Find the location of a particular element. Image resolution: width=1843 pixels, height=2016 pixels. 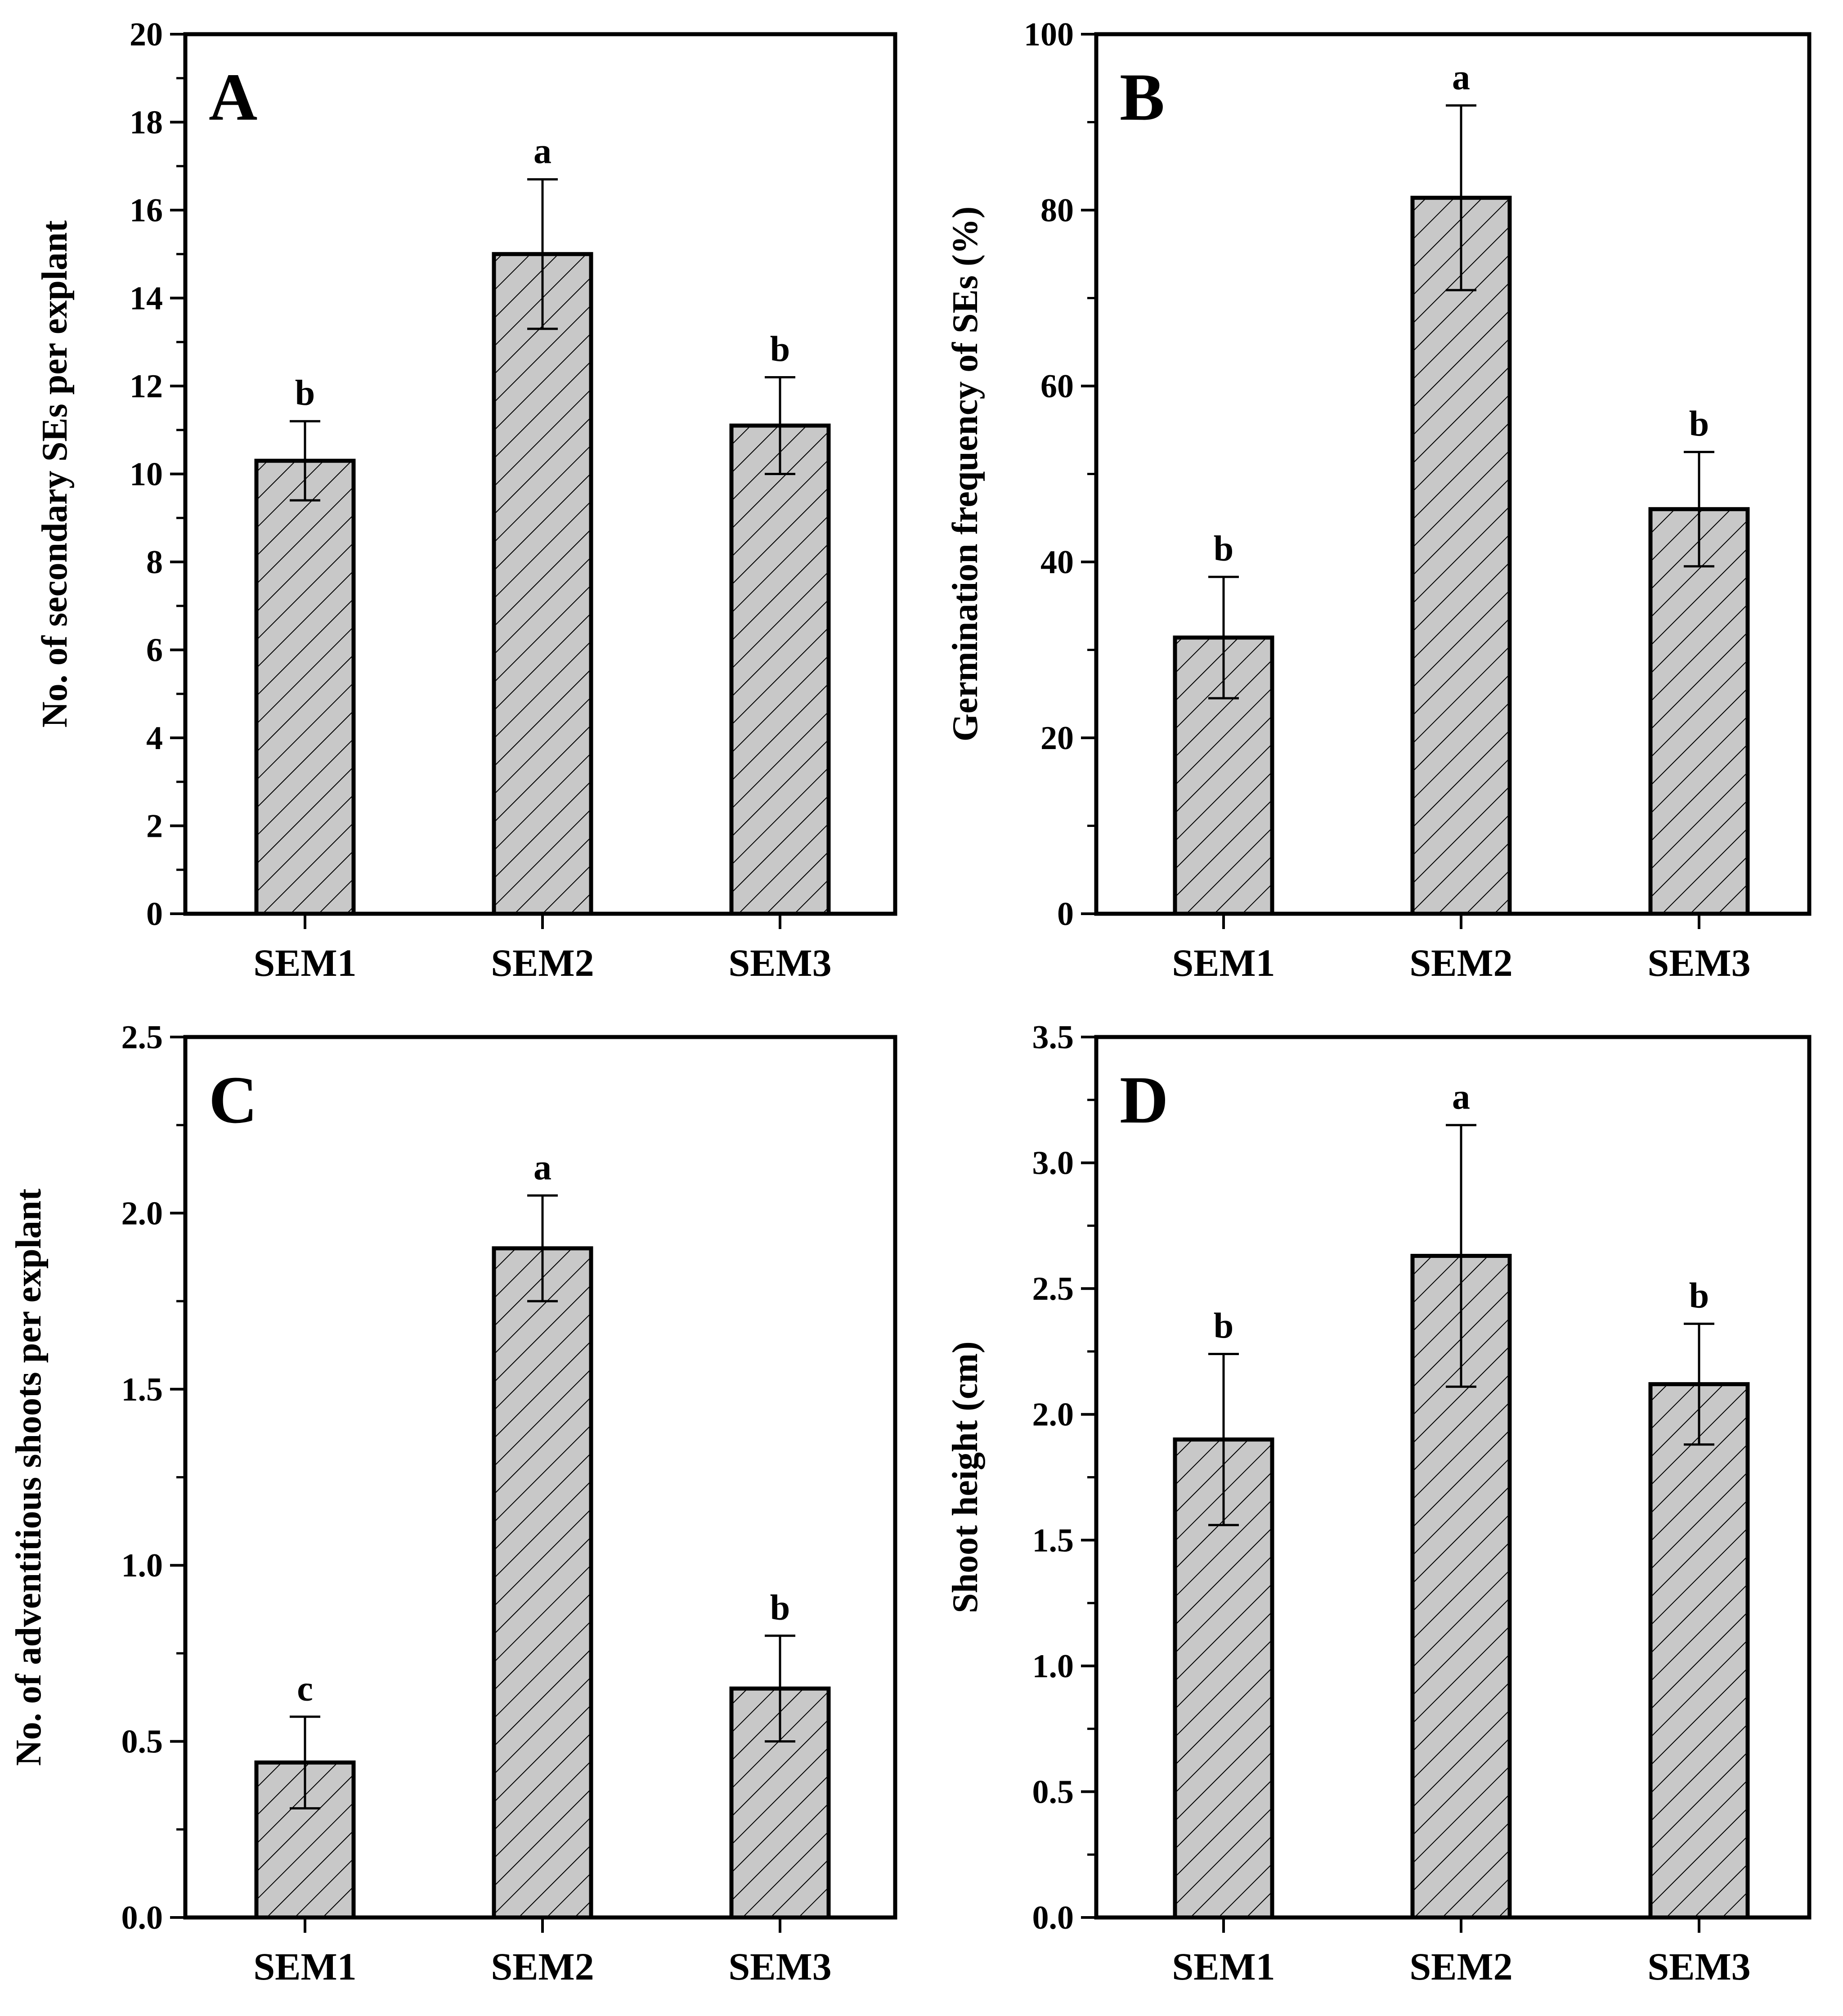

significance-letter: c is located at coordinates (305, 1689).